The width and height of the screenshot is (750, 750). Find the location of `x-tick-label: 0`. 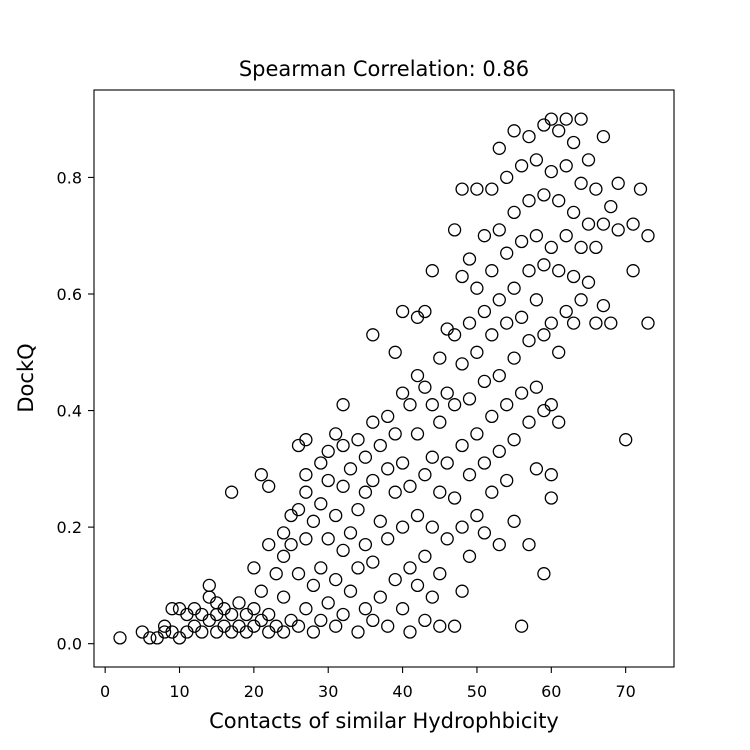

x-tick-label: 0 is located at coordinates (105, 691).